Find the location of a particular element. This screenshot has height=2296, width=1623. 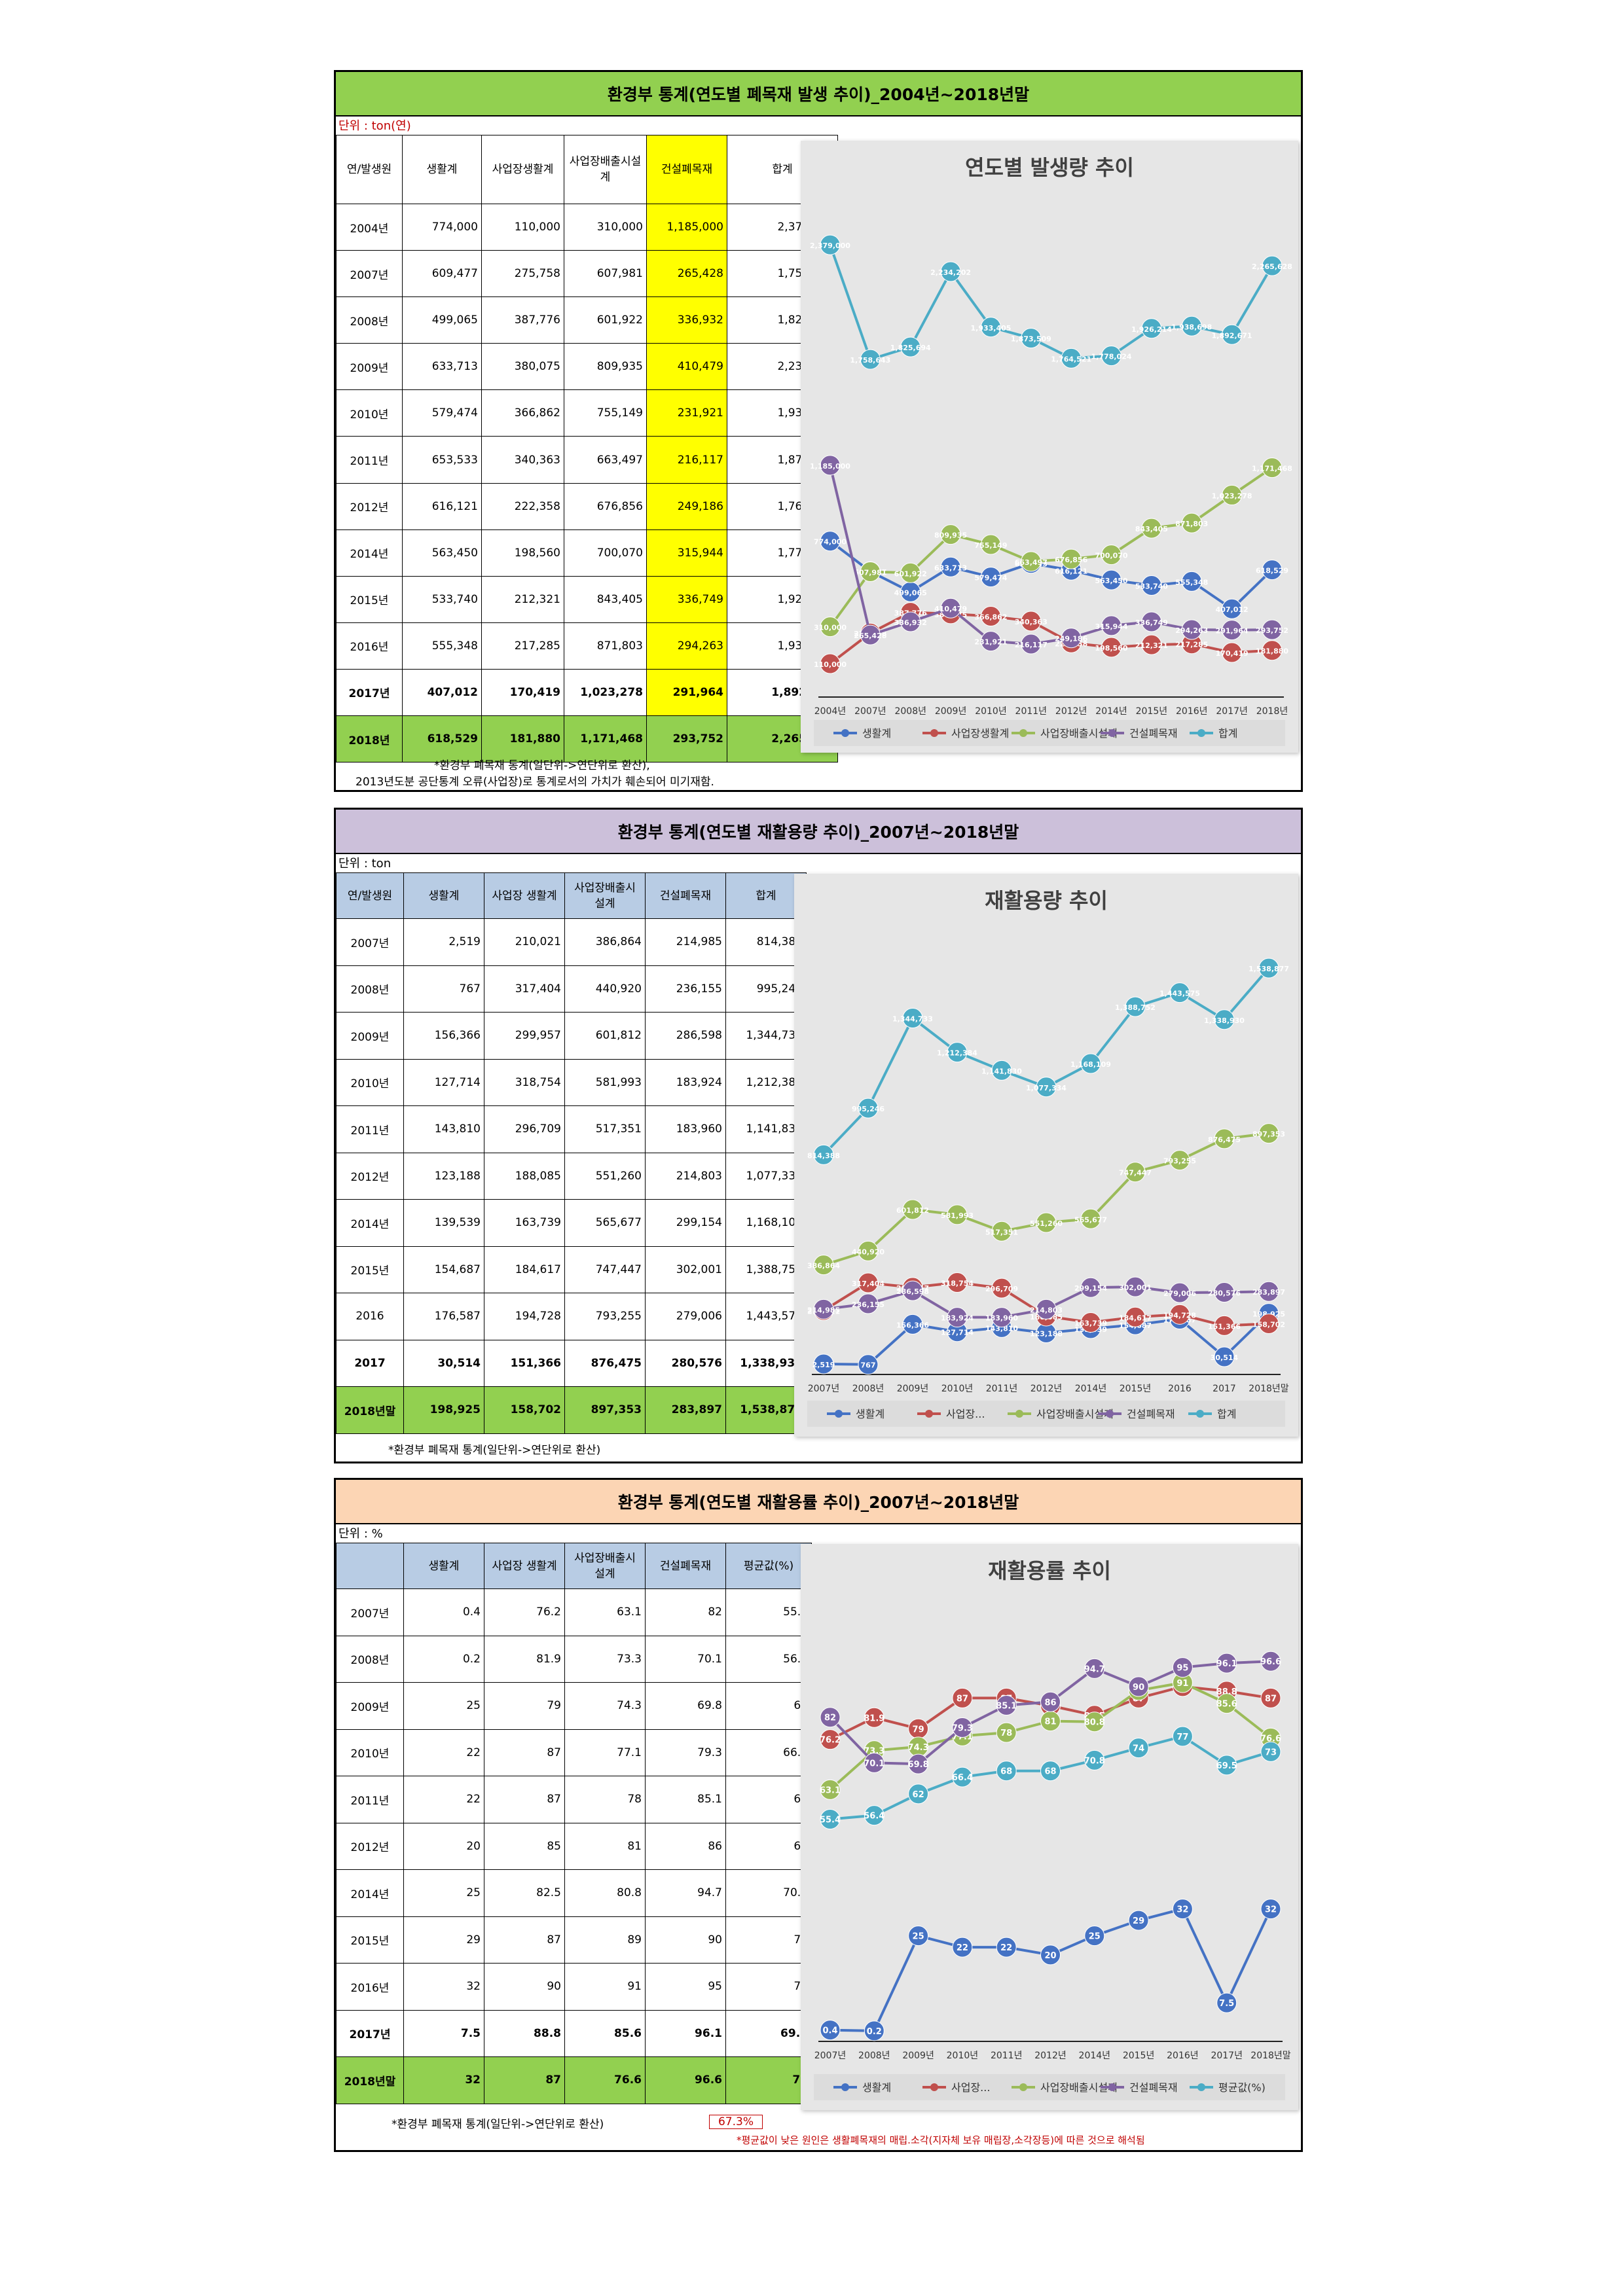

table-cell: 91 is located at coordinates (605, 1987).